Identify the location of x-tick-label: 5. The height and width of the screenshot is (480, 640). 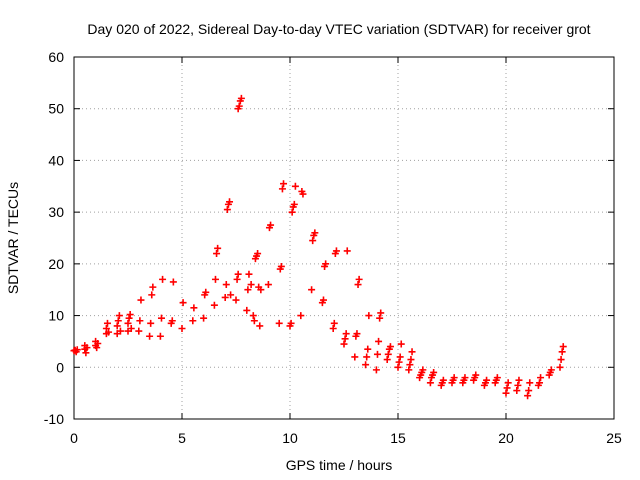
(182, 438).